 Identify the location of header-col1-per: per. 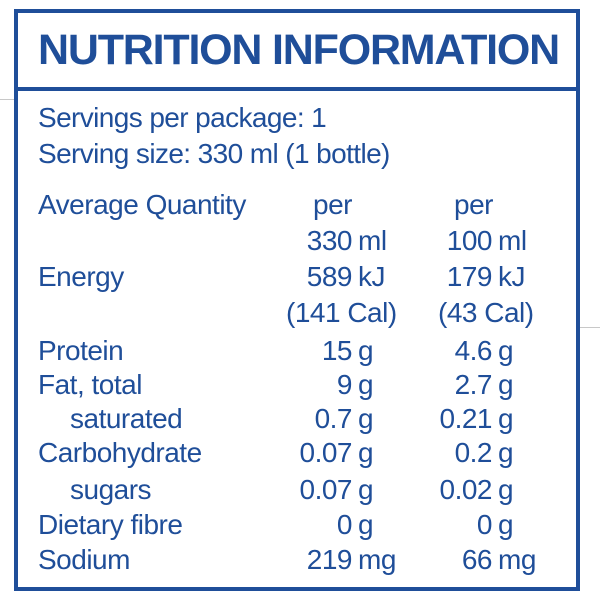
(332, 204).